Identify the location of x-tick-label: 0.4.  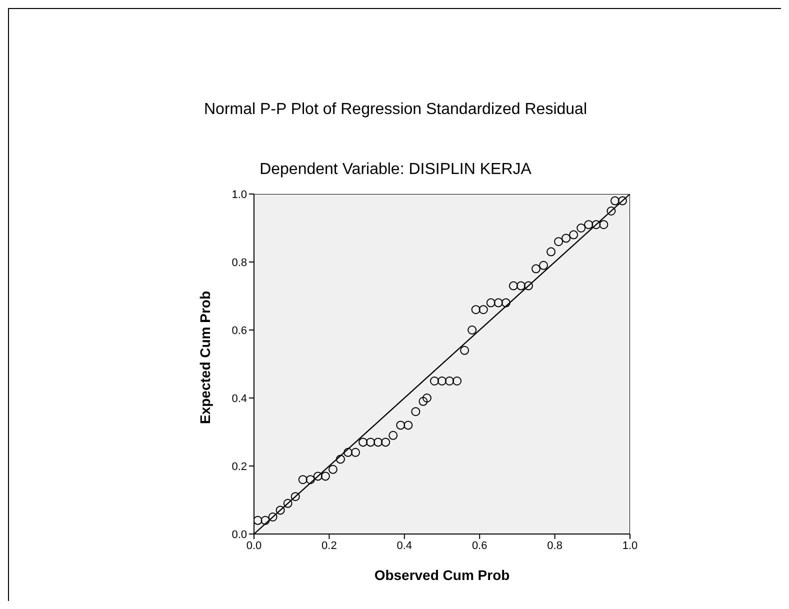
(404, 546).